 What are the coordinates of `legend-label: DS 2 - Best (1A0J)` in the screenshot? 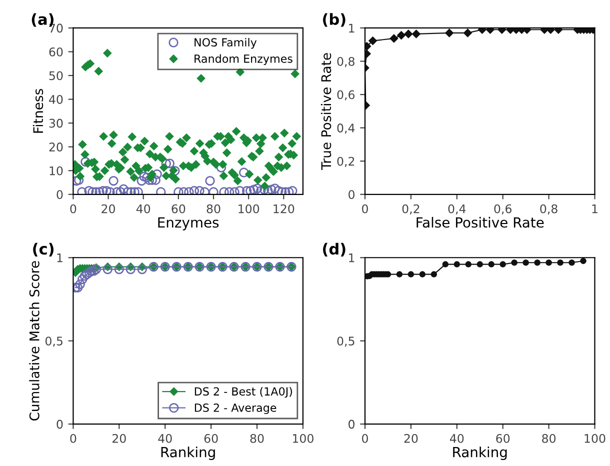 It's located at (243, 392).